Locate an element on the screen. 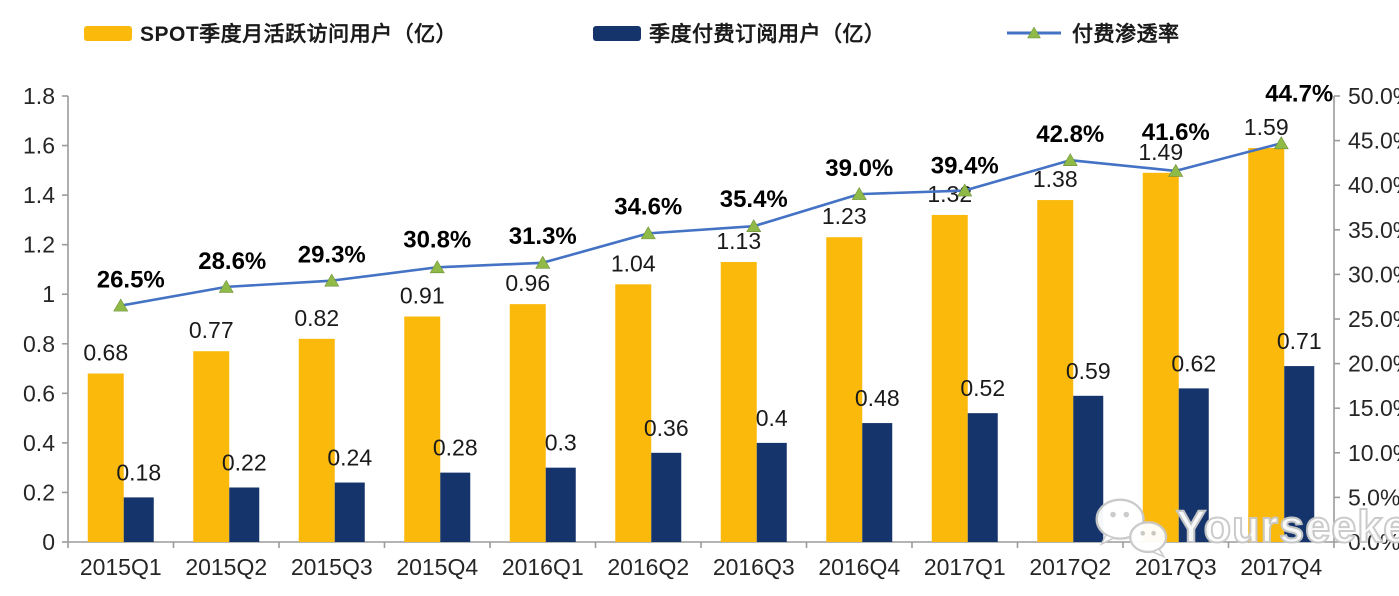  mau-value-label: 1.23 is located at coordinates (844, 216).